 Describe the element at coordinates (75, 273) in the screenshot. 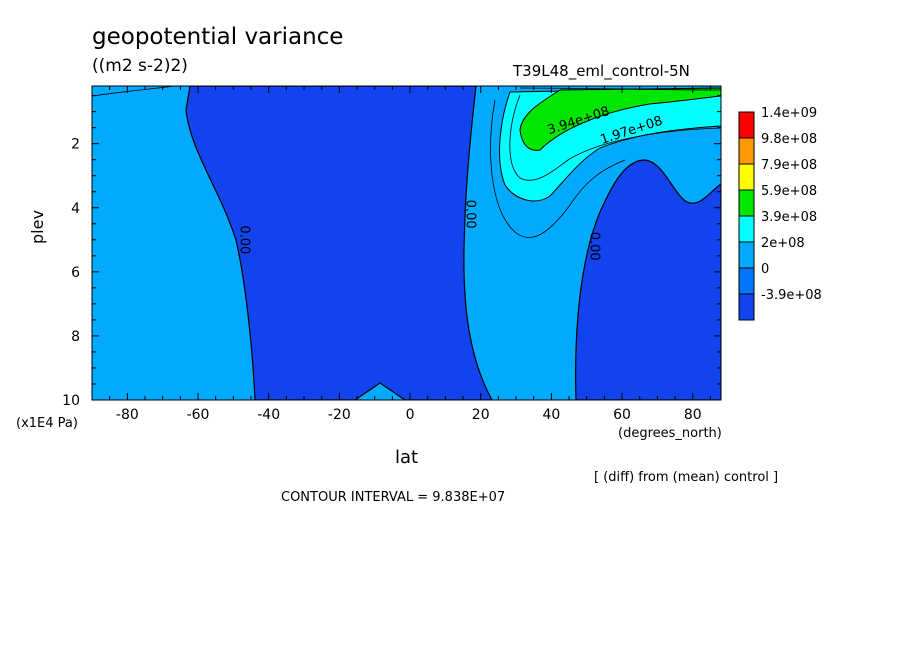

I see `y-tick-label: 6` at that location.